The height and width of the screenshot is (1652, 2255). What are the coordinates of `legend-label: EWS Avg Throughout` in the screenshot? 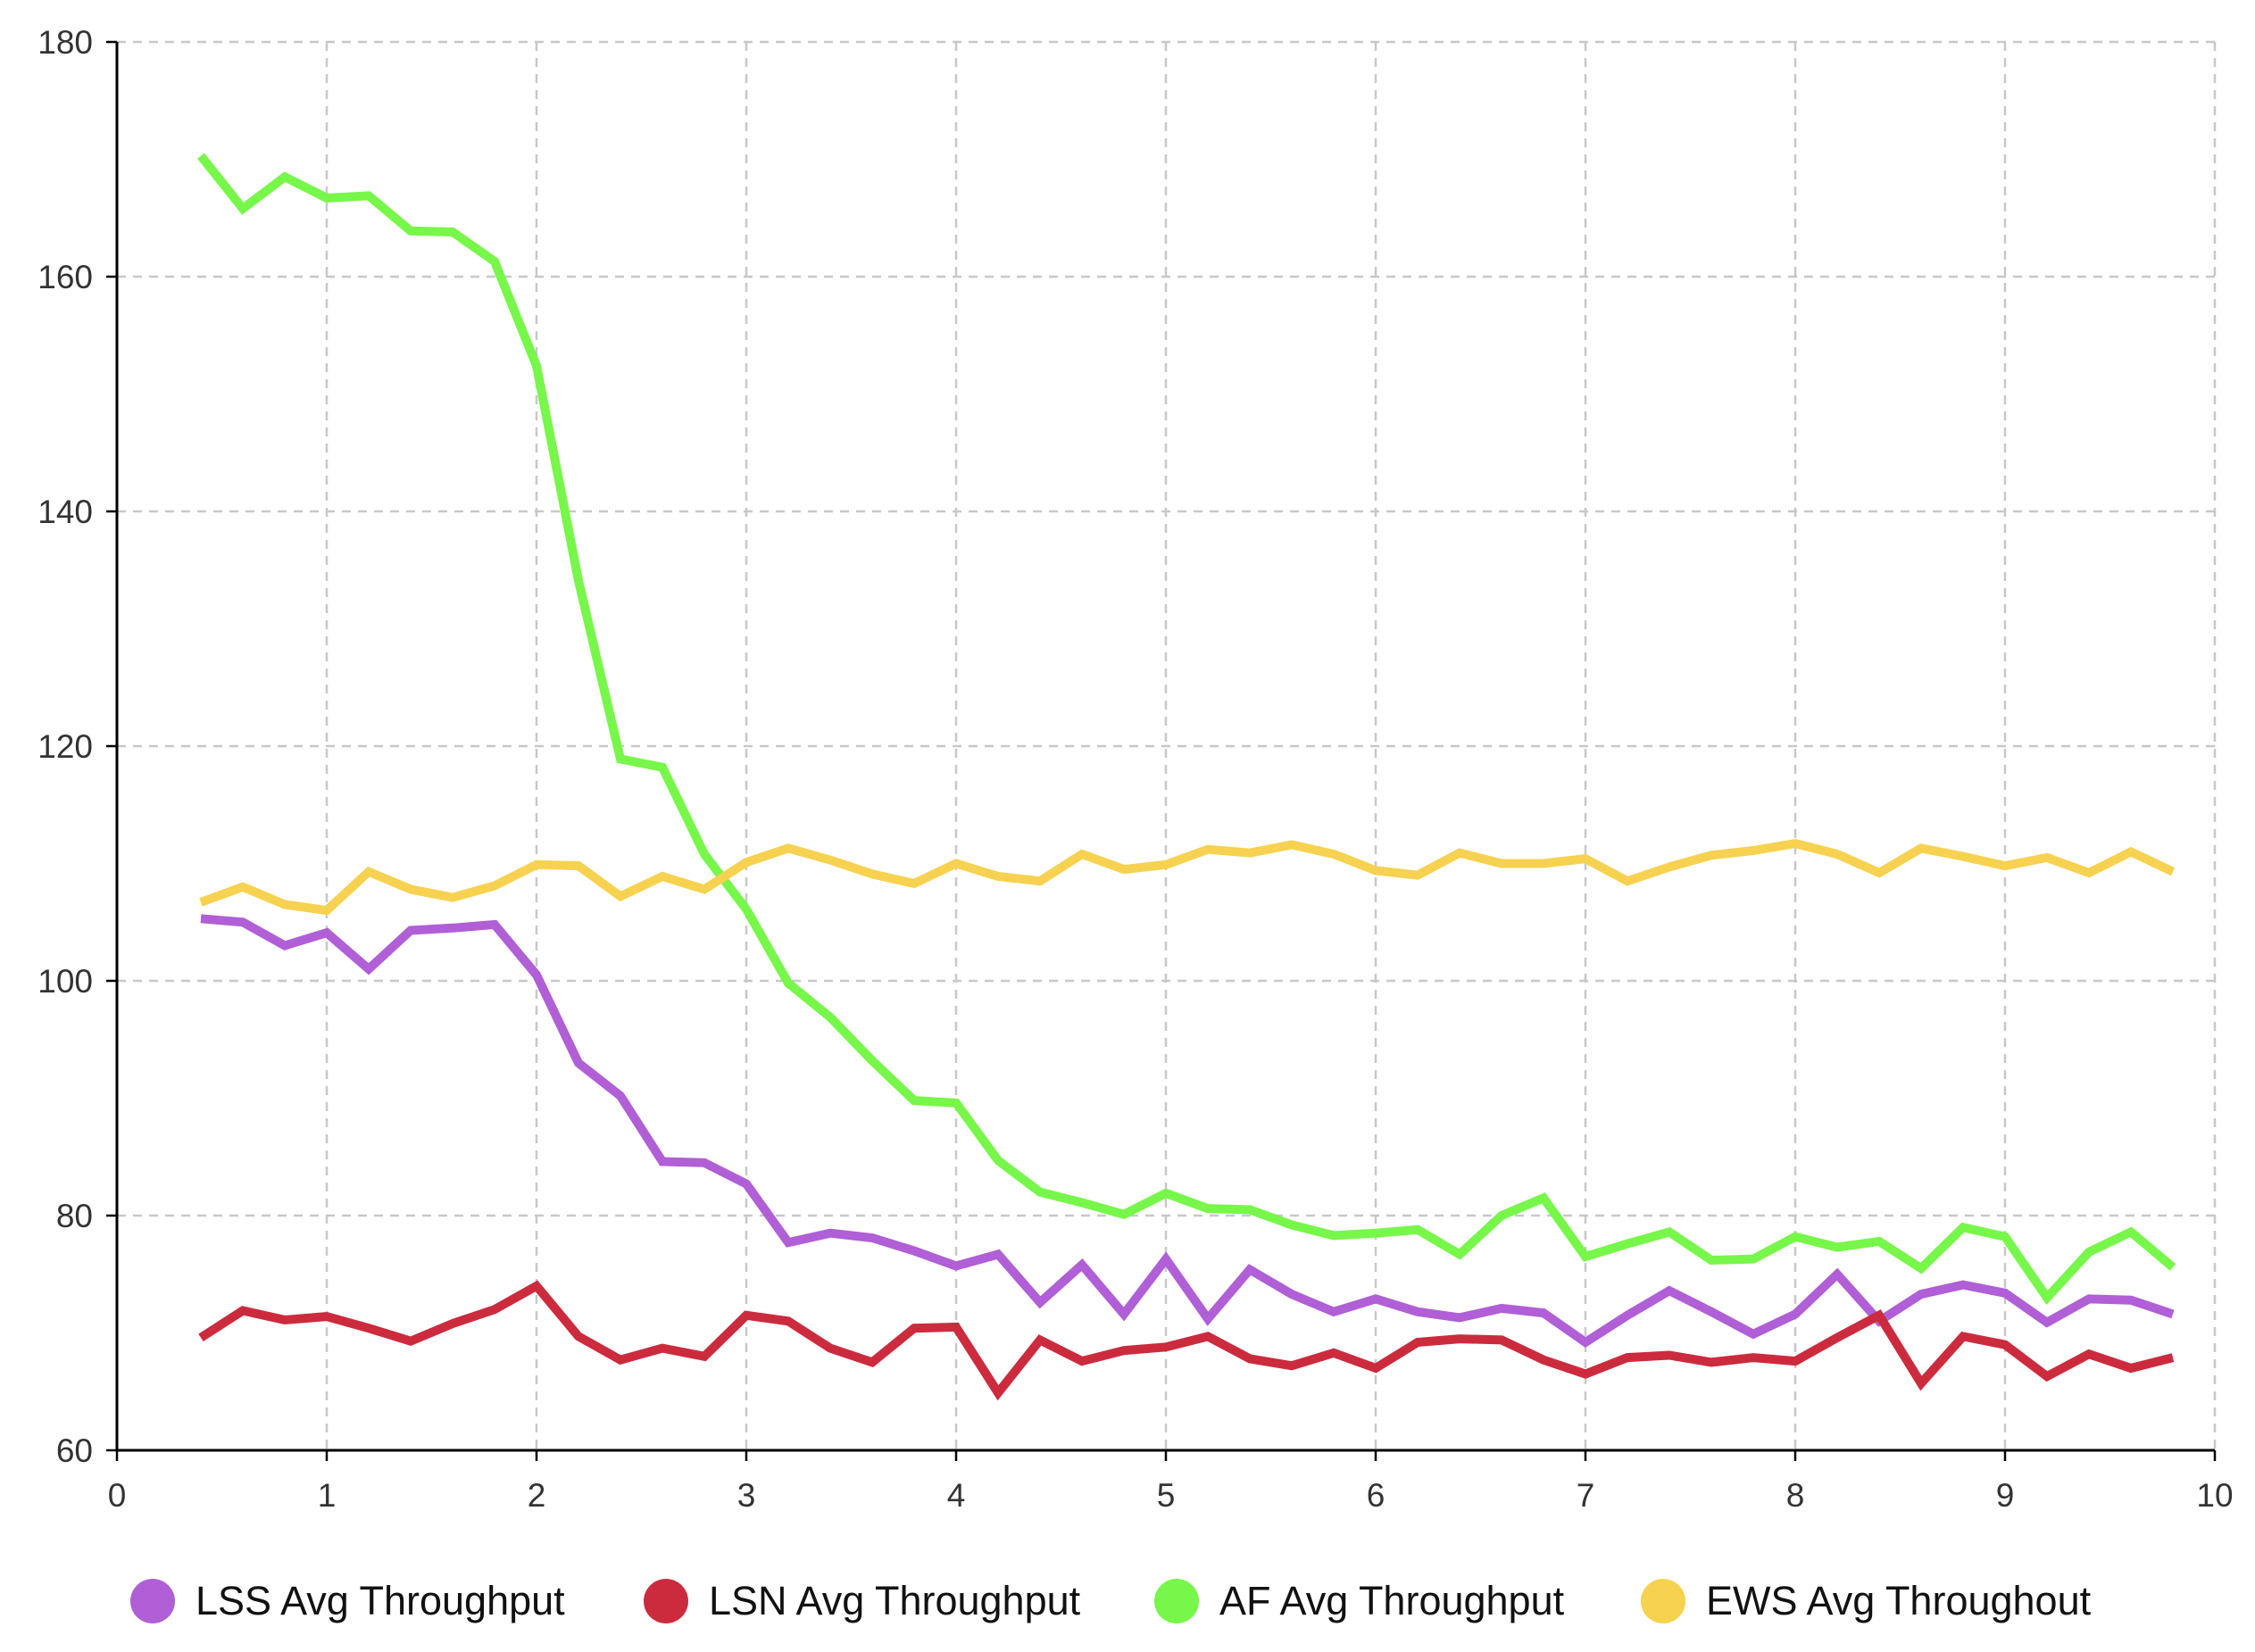 It's located at (1899, 1601).